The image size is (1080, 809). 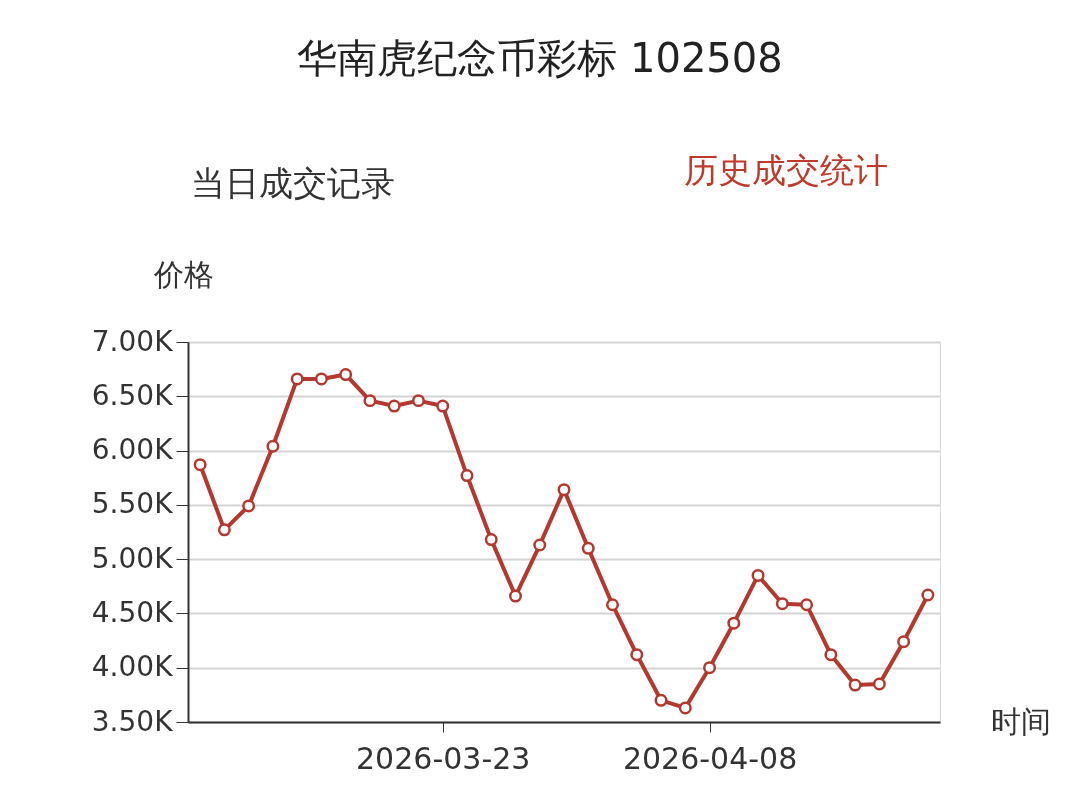 I want to click on y-tick-label: 7.00K, so click(x=132, y=341).